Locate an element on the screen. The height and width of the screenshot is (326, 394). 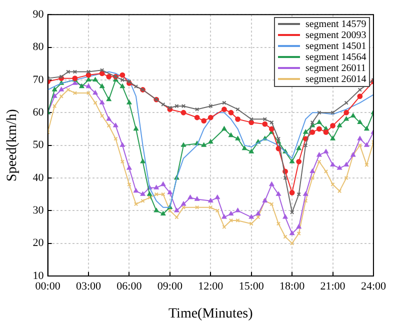
legend-label: segment 14564 is located at coordinates (335, 57).